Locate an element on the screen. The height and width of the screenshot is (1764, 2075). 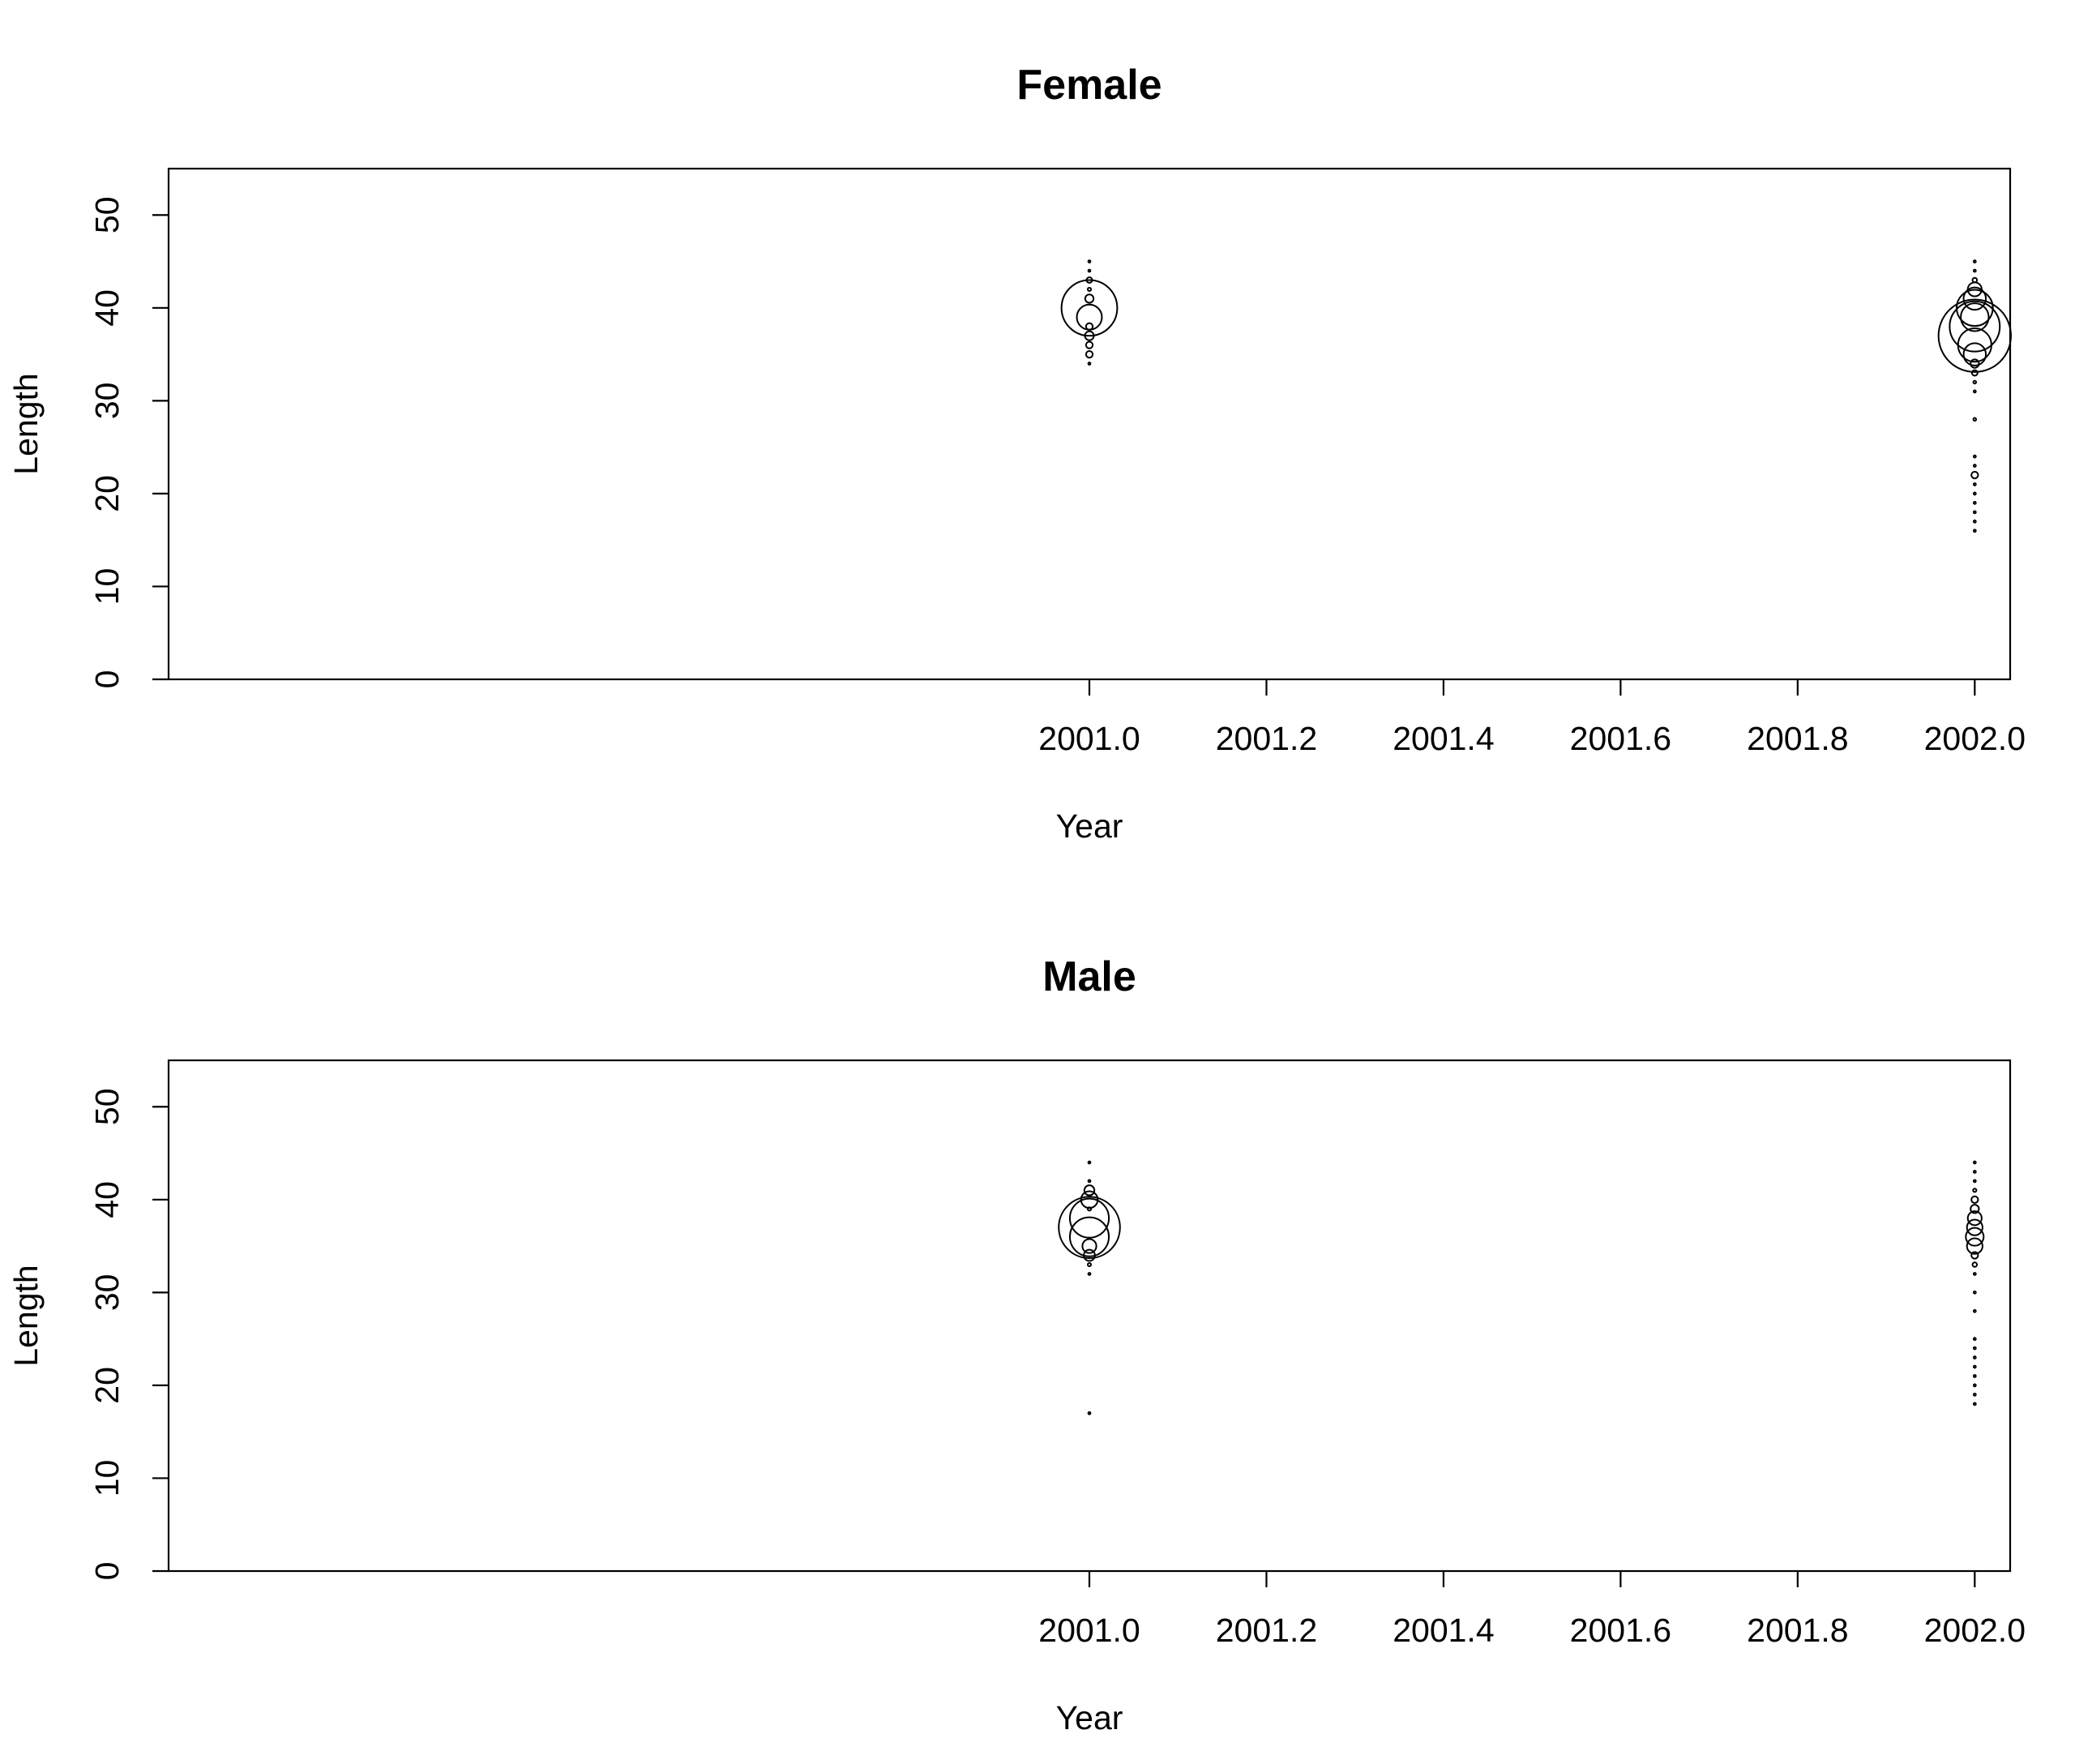
x-tick-label: 2001.8 is located at coordinates (1798, 1630).